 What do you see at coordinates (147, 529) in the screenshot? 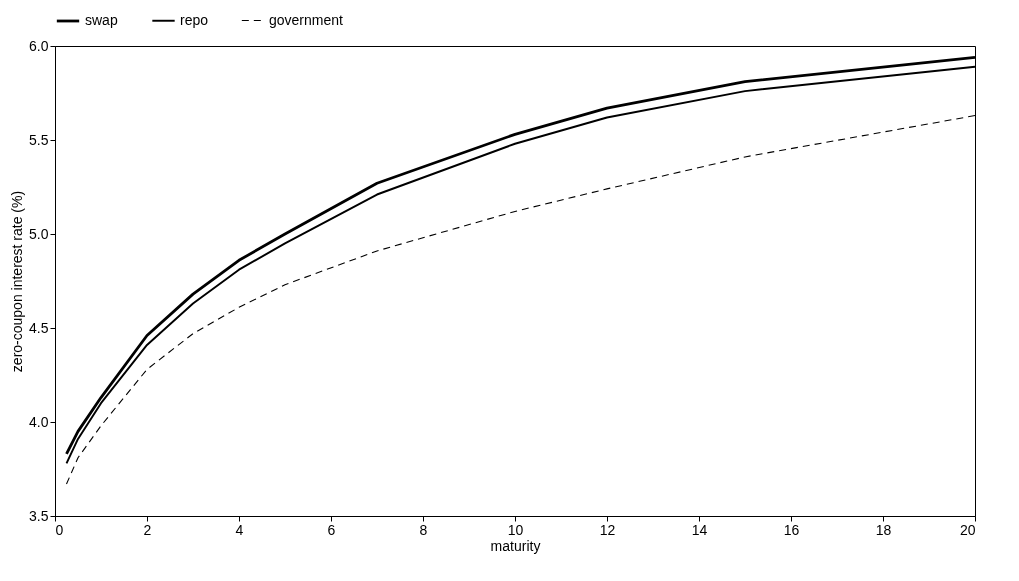
I see `x-tick-label: 2` at bounding box center [147, 529].